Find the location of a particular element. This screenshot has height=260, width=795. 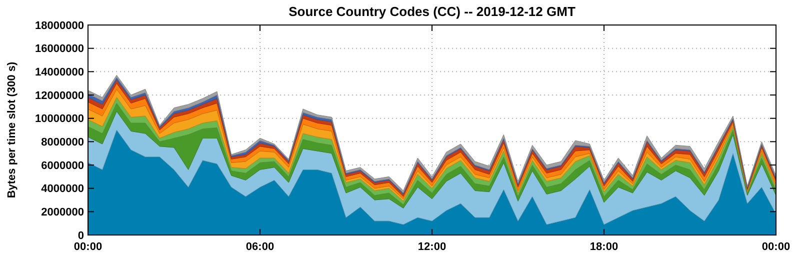

y-tick-label: 4000000 is located at coordinates (62, 189).